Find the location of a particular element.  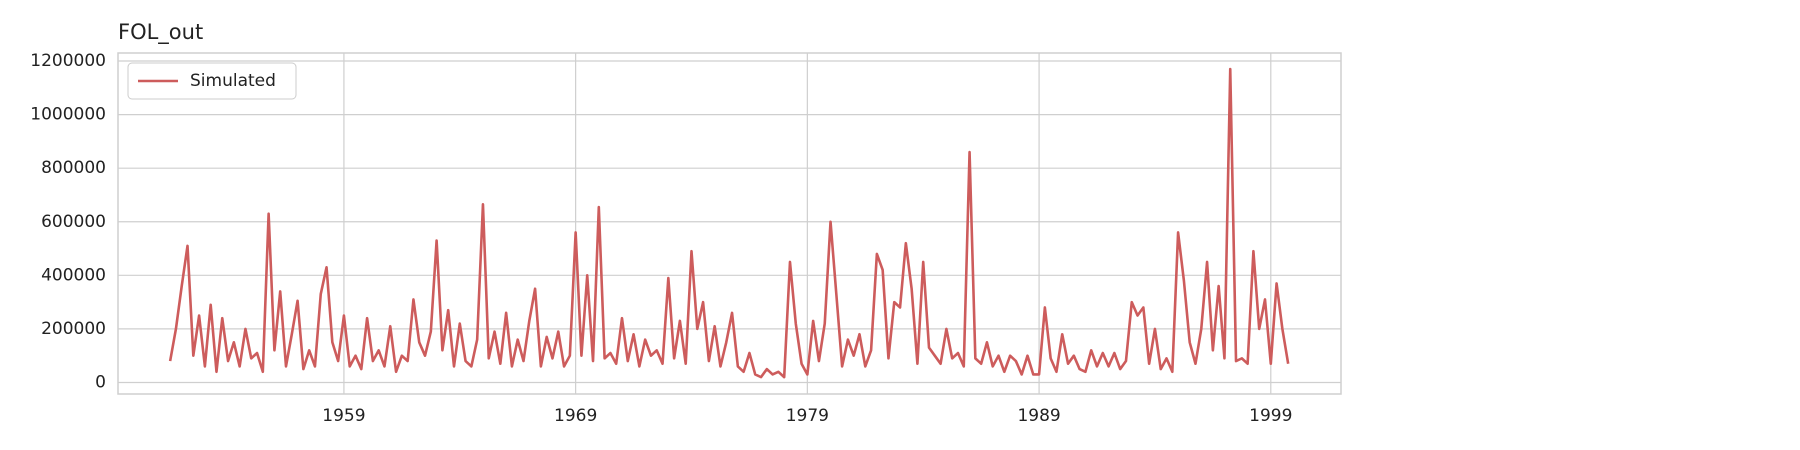

y-tick-label: 200000 is located at coordinates (73, 329).